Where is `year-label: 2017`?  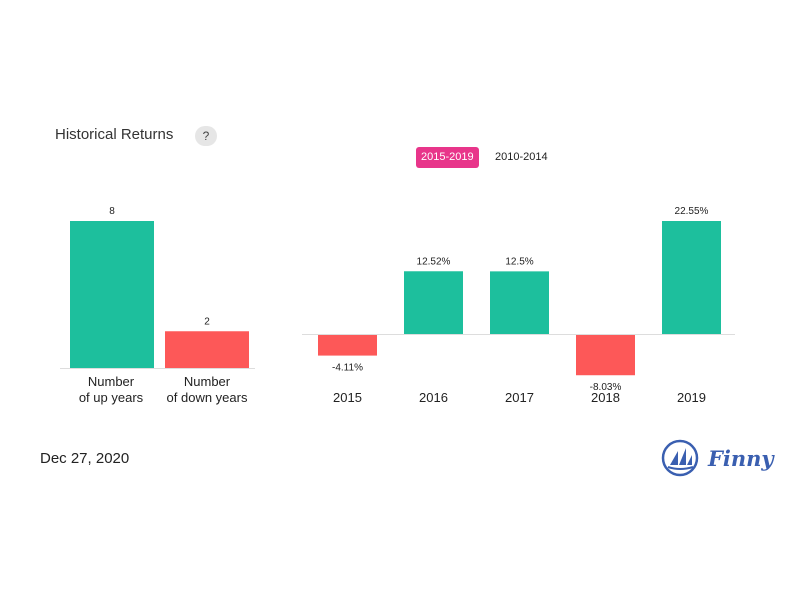 year-label: 2017 is located at coordinates (519, 397).